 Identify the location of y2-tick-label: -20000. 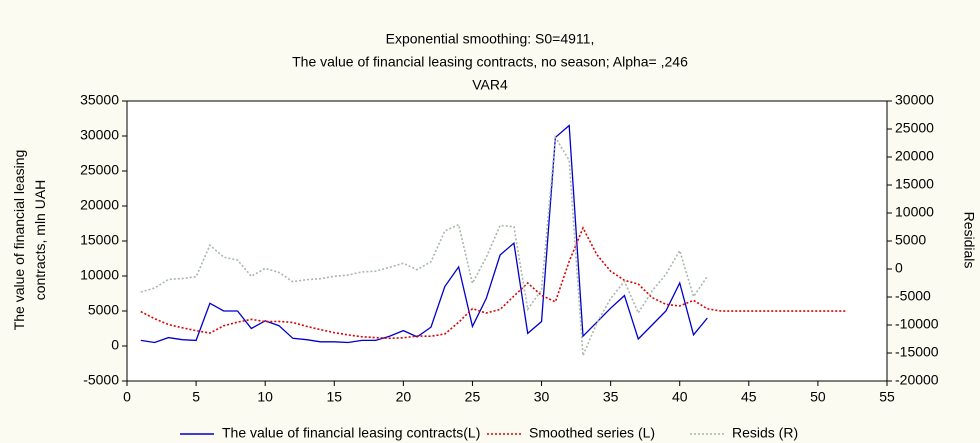
(917, 380).